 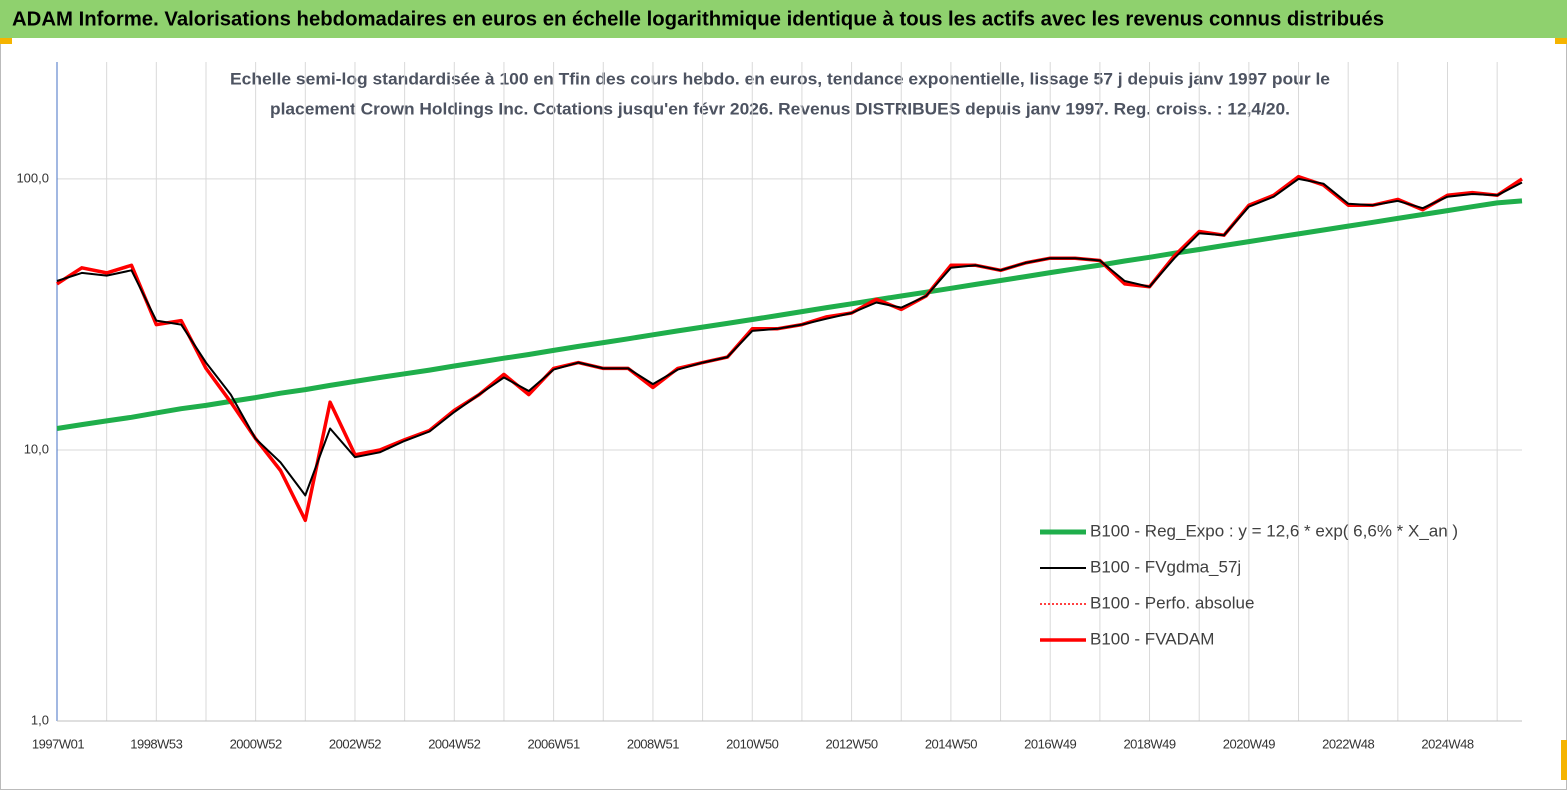 I want to click on title-bar, so click(x=783, y=19).